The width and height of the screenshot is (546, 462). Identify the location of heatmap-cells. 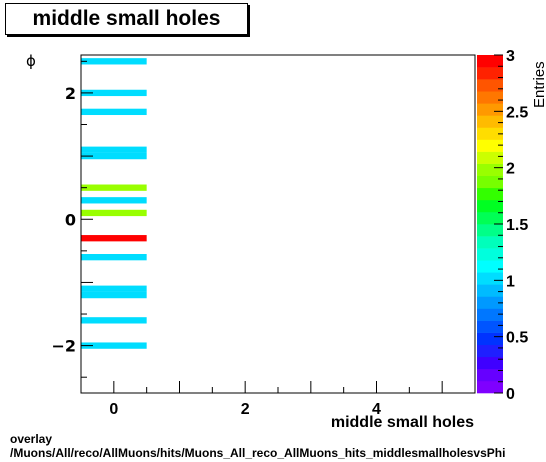
(114, 203).